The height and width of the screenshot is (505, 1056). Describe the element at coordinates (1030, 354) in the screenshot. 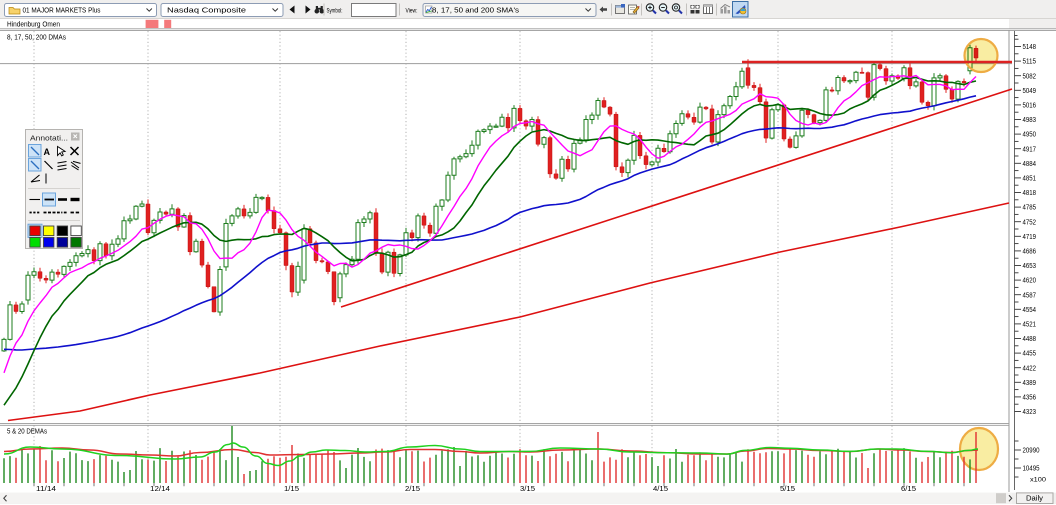

I see `svg-text: 4455` at that location.